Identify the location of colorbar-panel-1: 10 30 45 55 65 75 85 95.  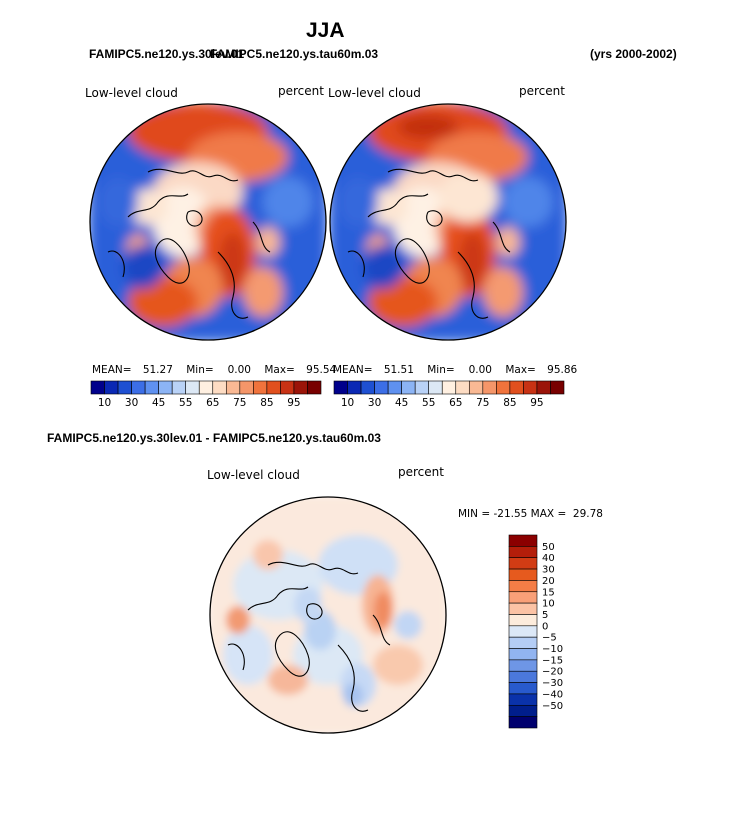
(206, 394).